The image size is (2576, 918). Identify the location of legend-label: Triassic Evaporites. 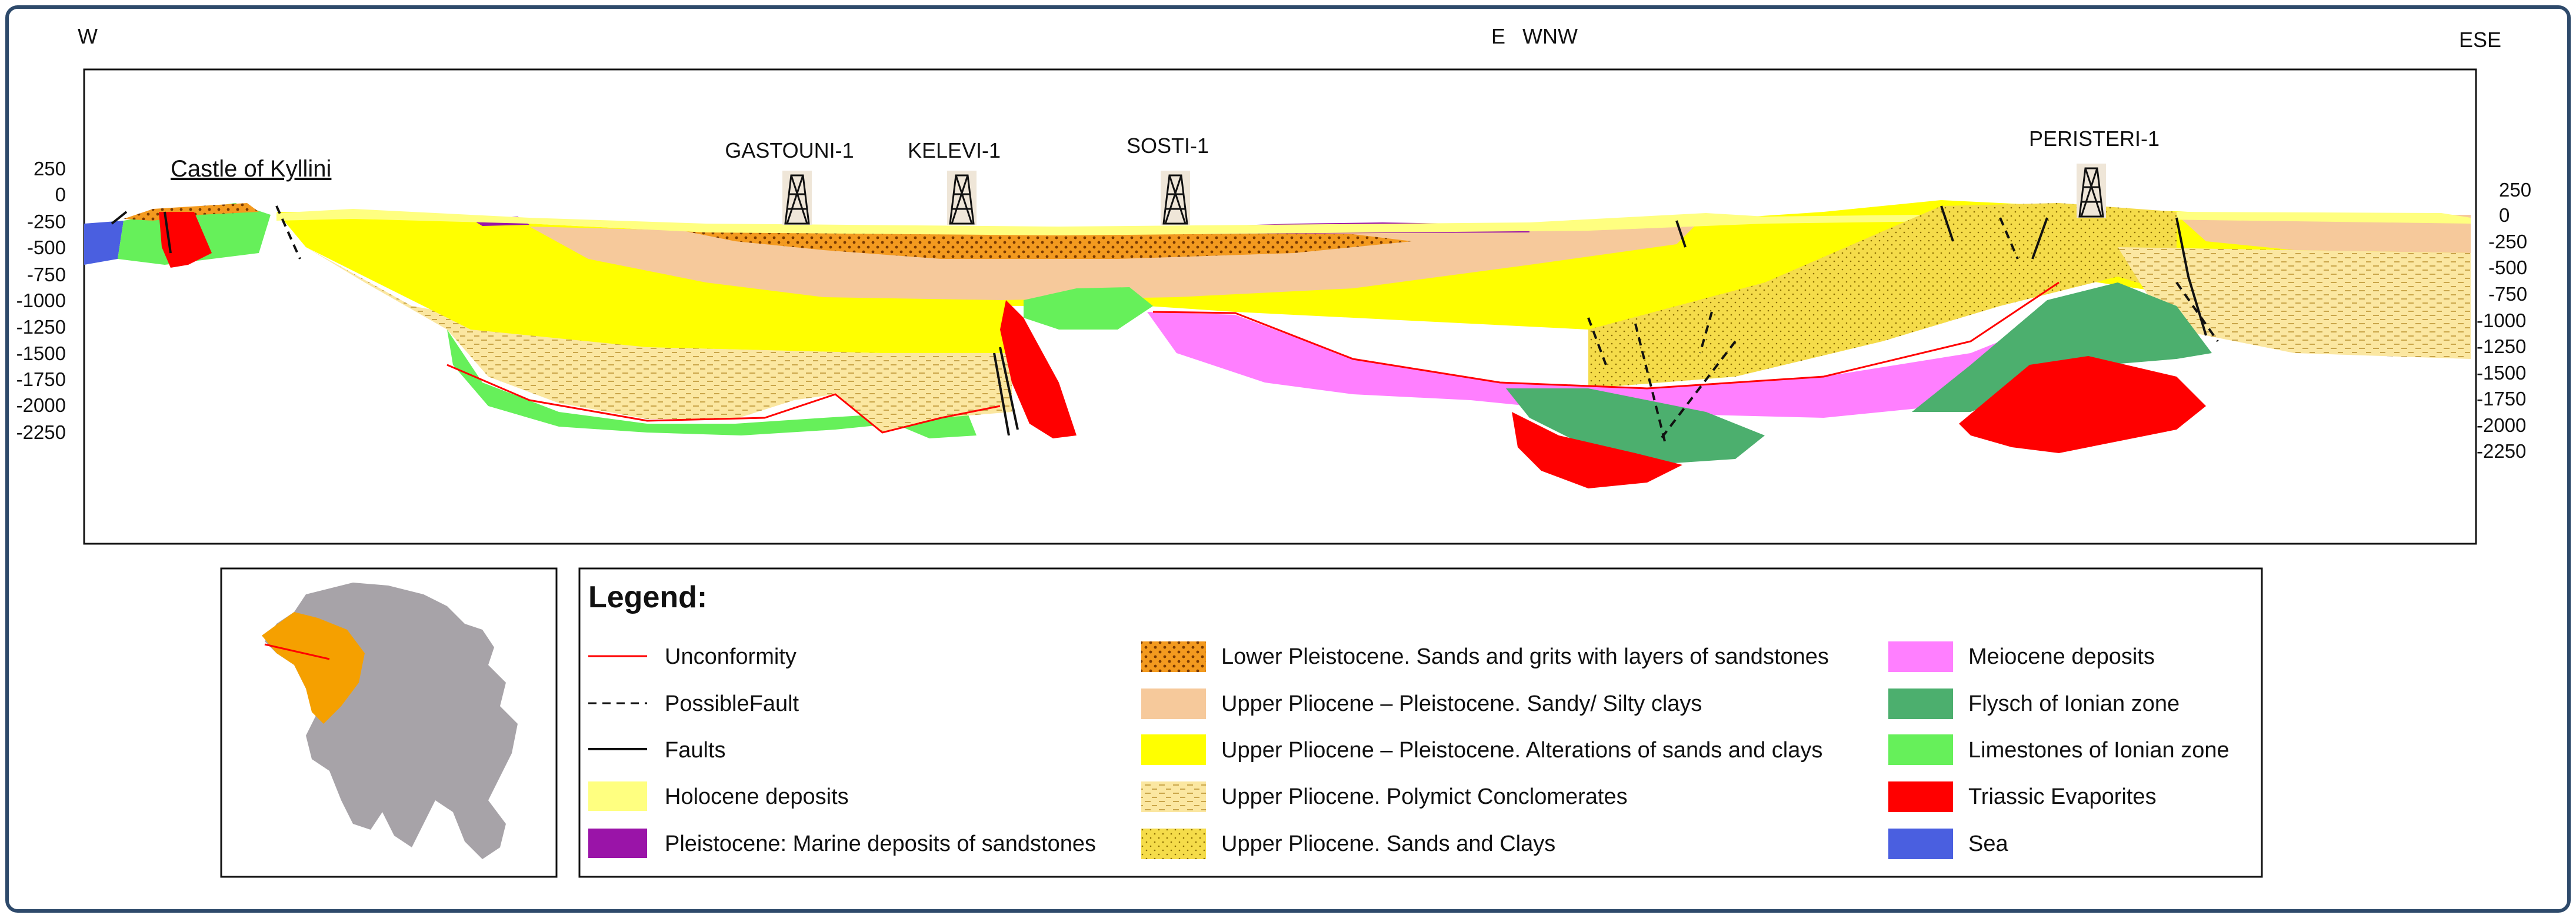
(2062, 796).